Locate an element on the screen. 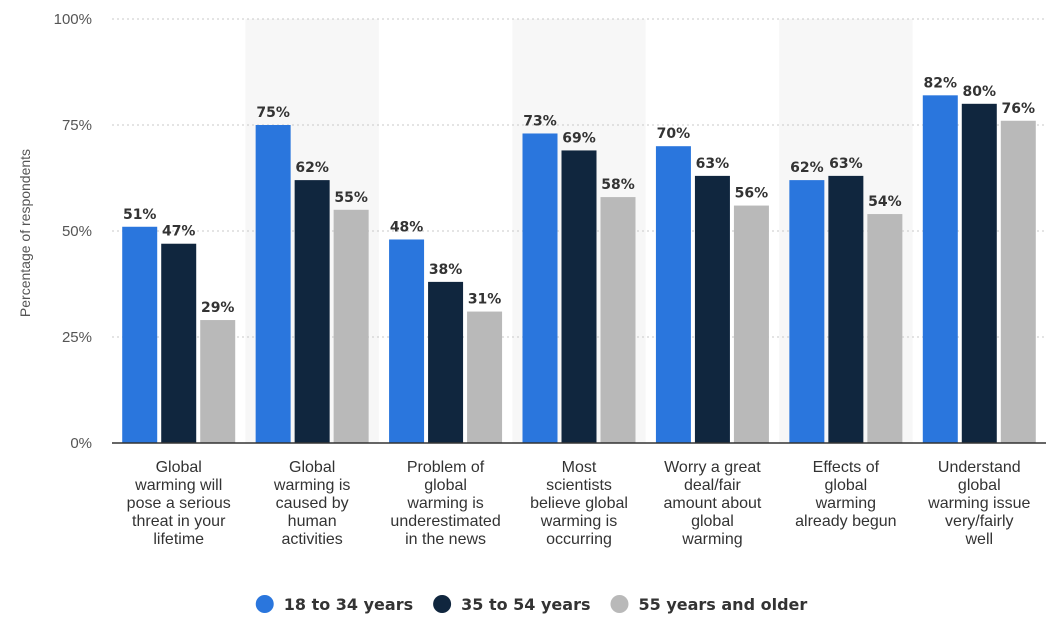 The image size is (1063, 641). data-label: 55% is located at coordinates (351, 198).